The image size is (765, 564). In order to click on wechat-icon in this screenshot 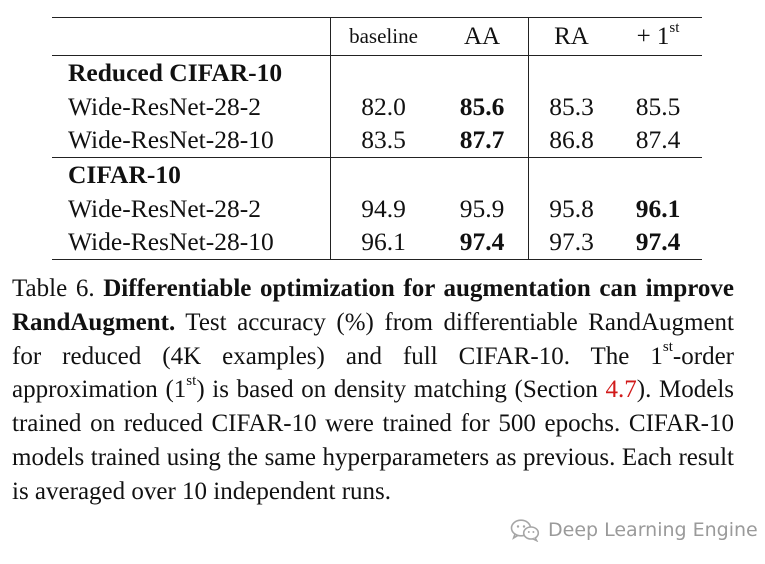, I will do `click(525, 530)`.